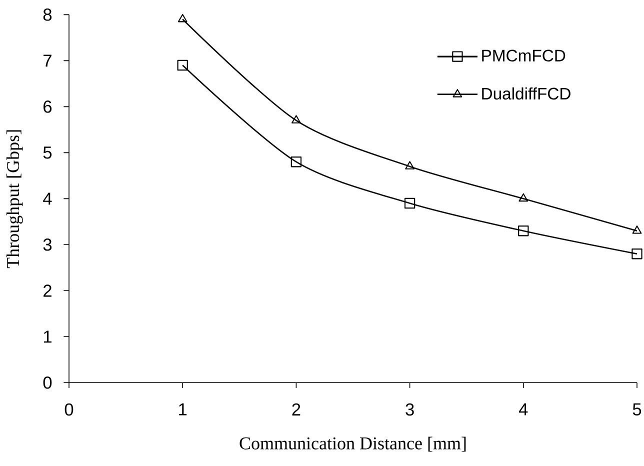  I want to click on y-tick-label: 7, so click(48, 60).